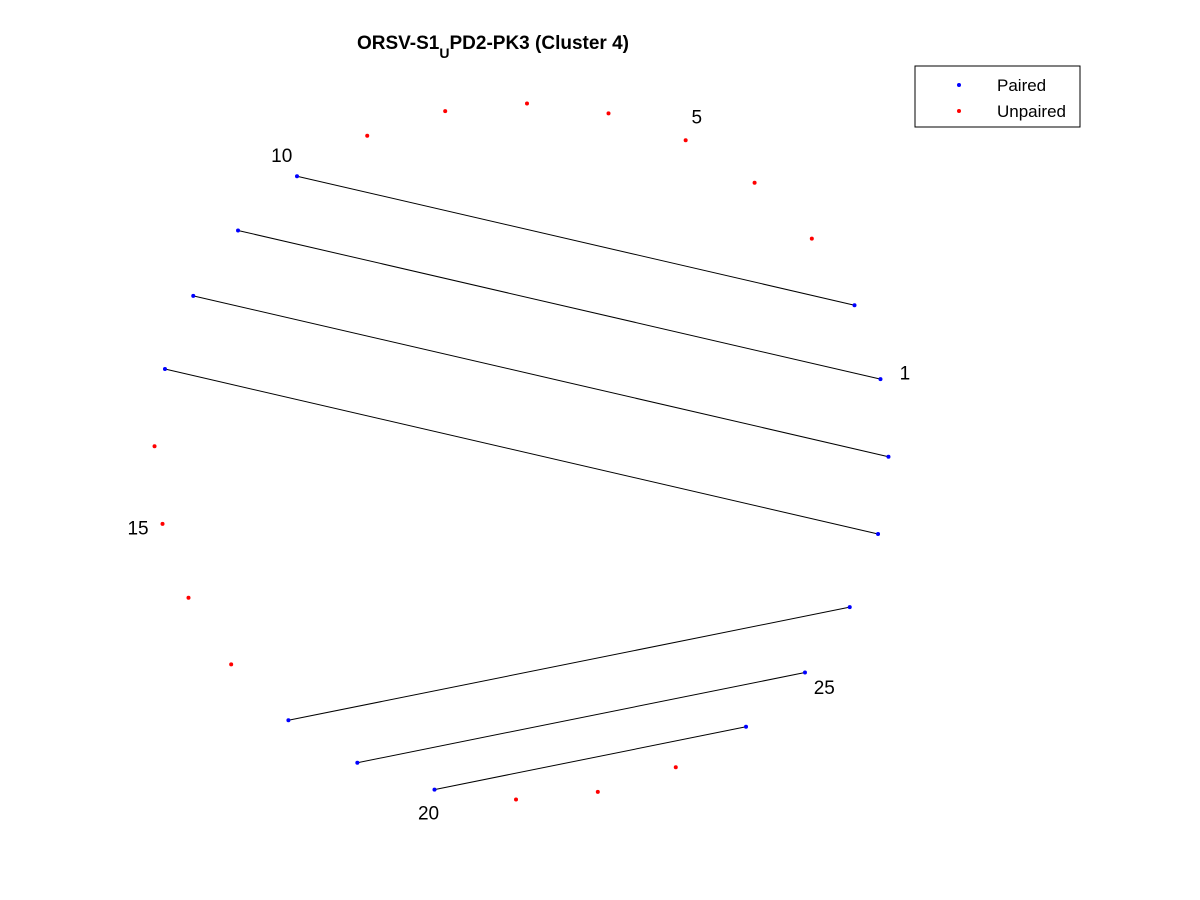  I want to click on node-label-5: 5, so click(697, 117).